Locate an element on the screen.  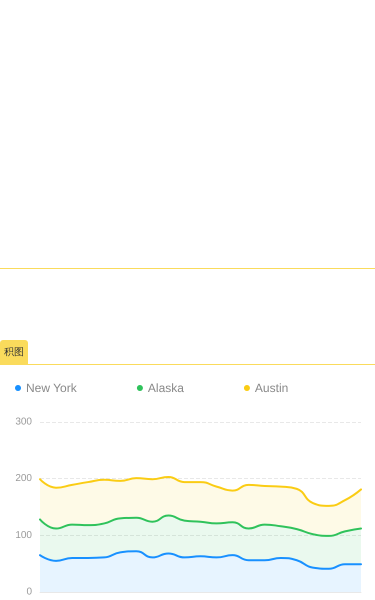
y-tick-label: 200 is located at coordinates (23, 478).